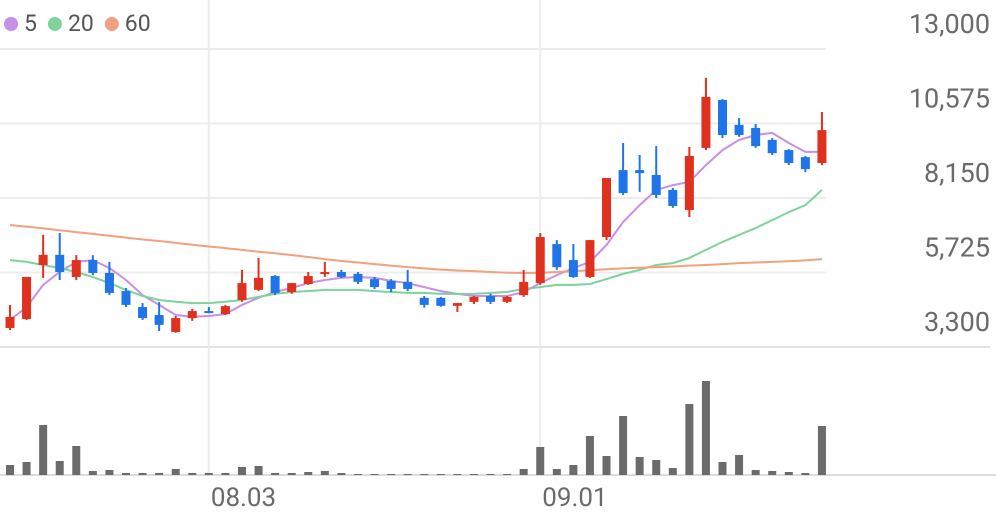  What do you see at coordinates (957, 322) in the screenshot?
I see `y-tick-label: 3,300` at bounding box center [957, 322].